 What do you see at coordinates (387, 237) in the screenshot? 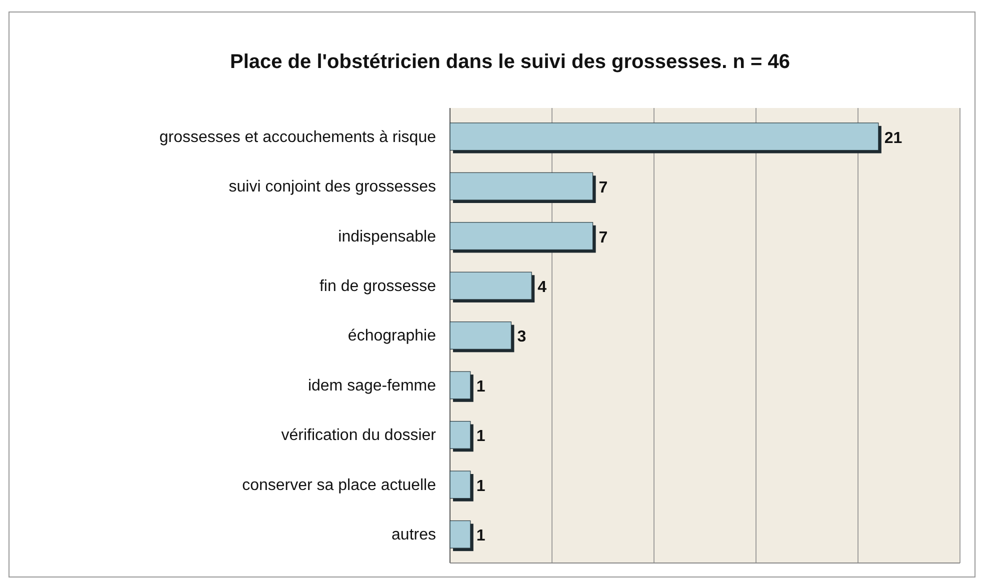
I see `y-tick-label: indispensable` at bounding box center [387, 237].